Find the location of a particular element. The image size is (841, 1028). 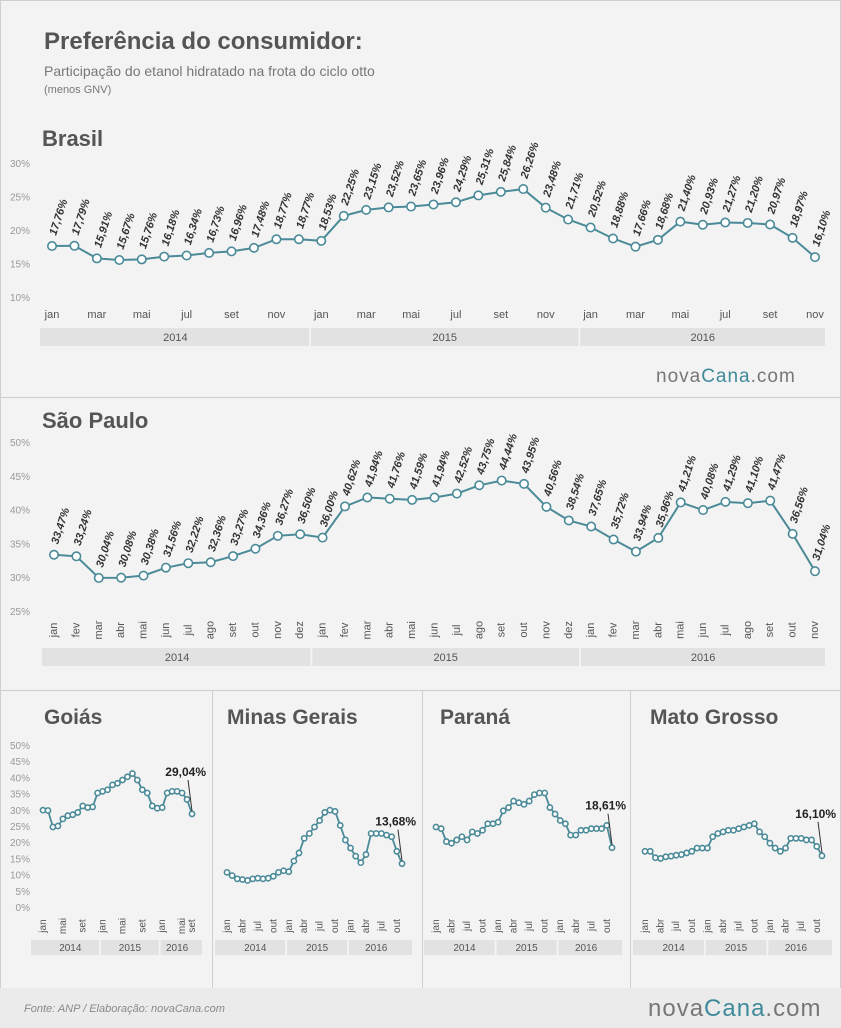

brasil-data-label: 15,91% is located at coordinates (103, 229).